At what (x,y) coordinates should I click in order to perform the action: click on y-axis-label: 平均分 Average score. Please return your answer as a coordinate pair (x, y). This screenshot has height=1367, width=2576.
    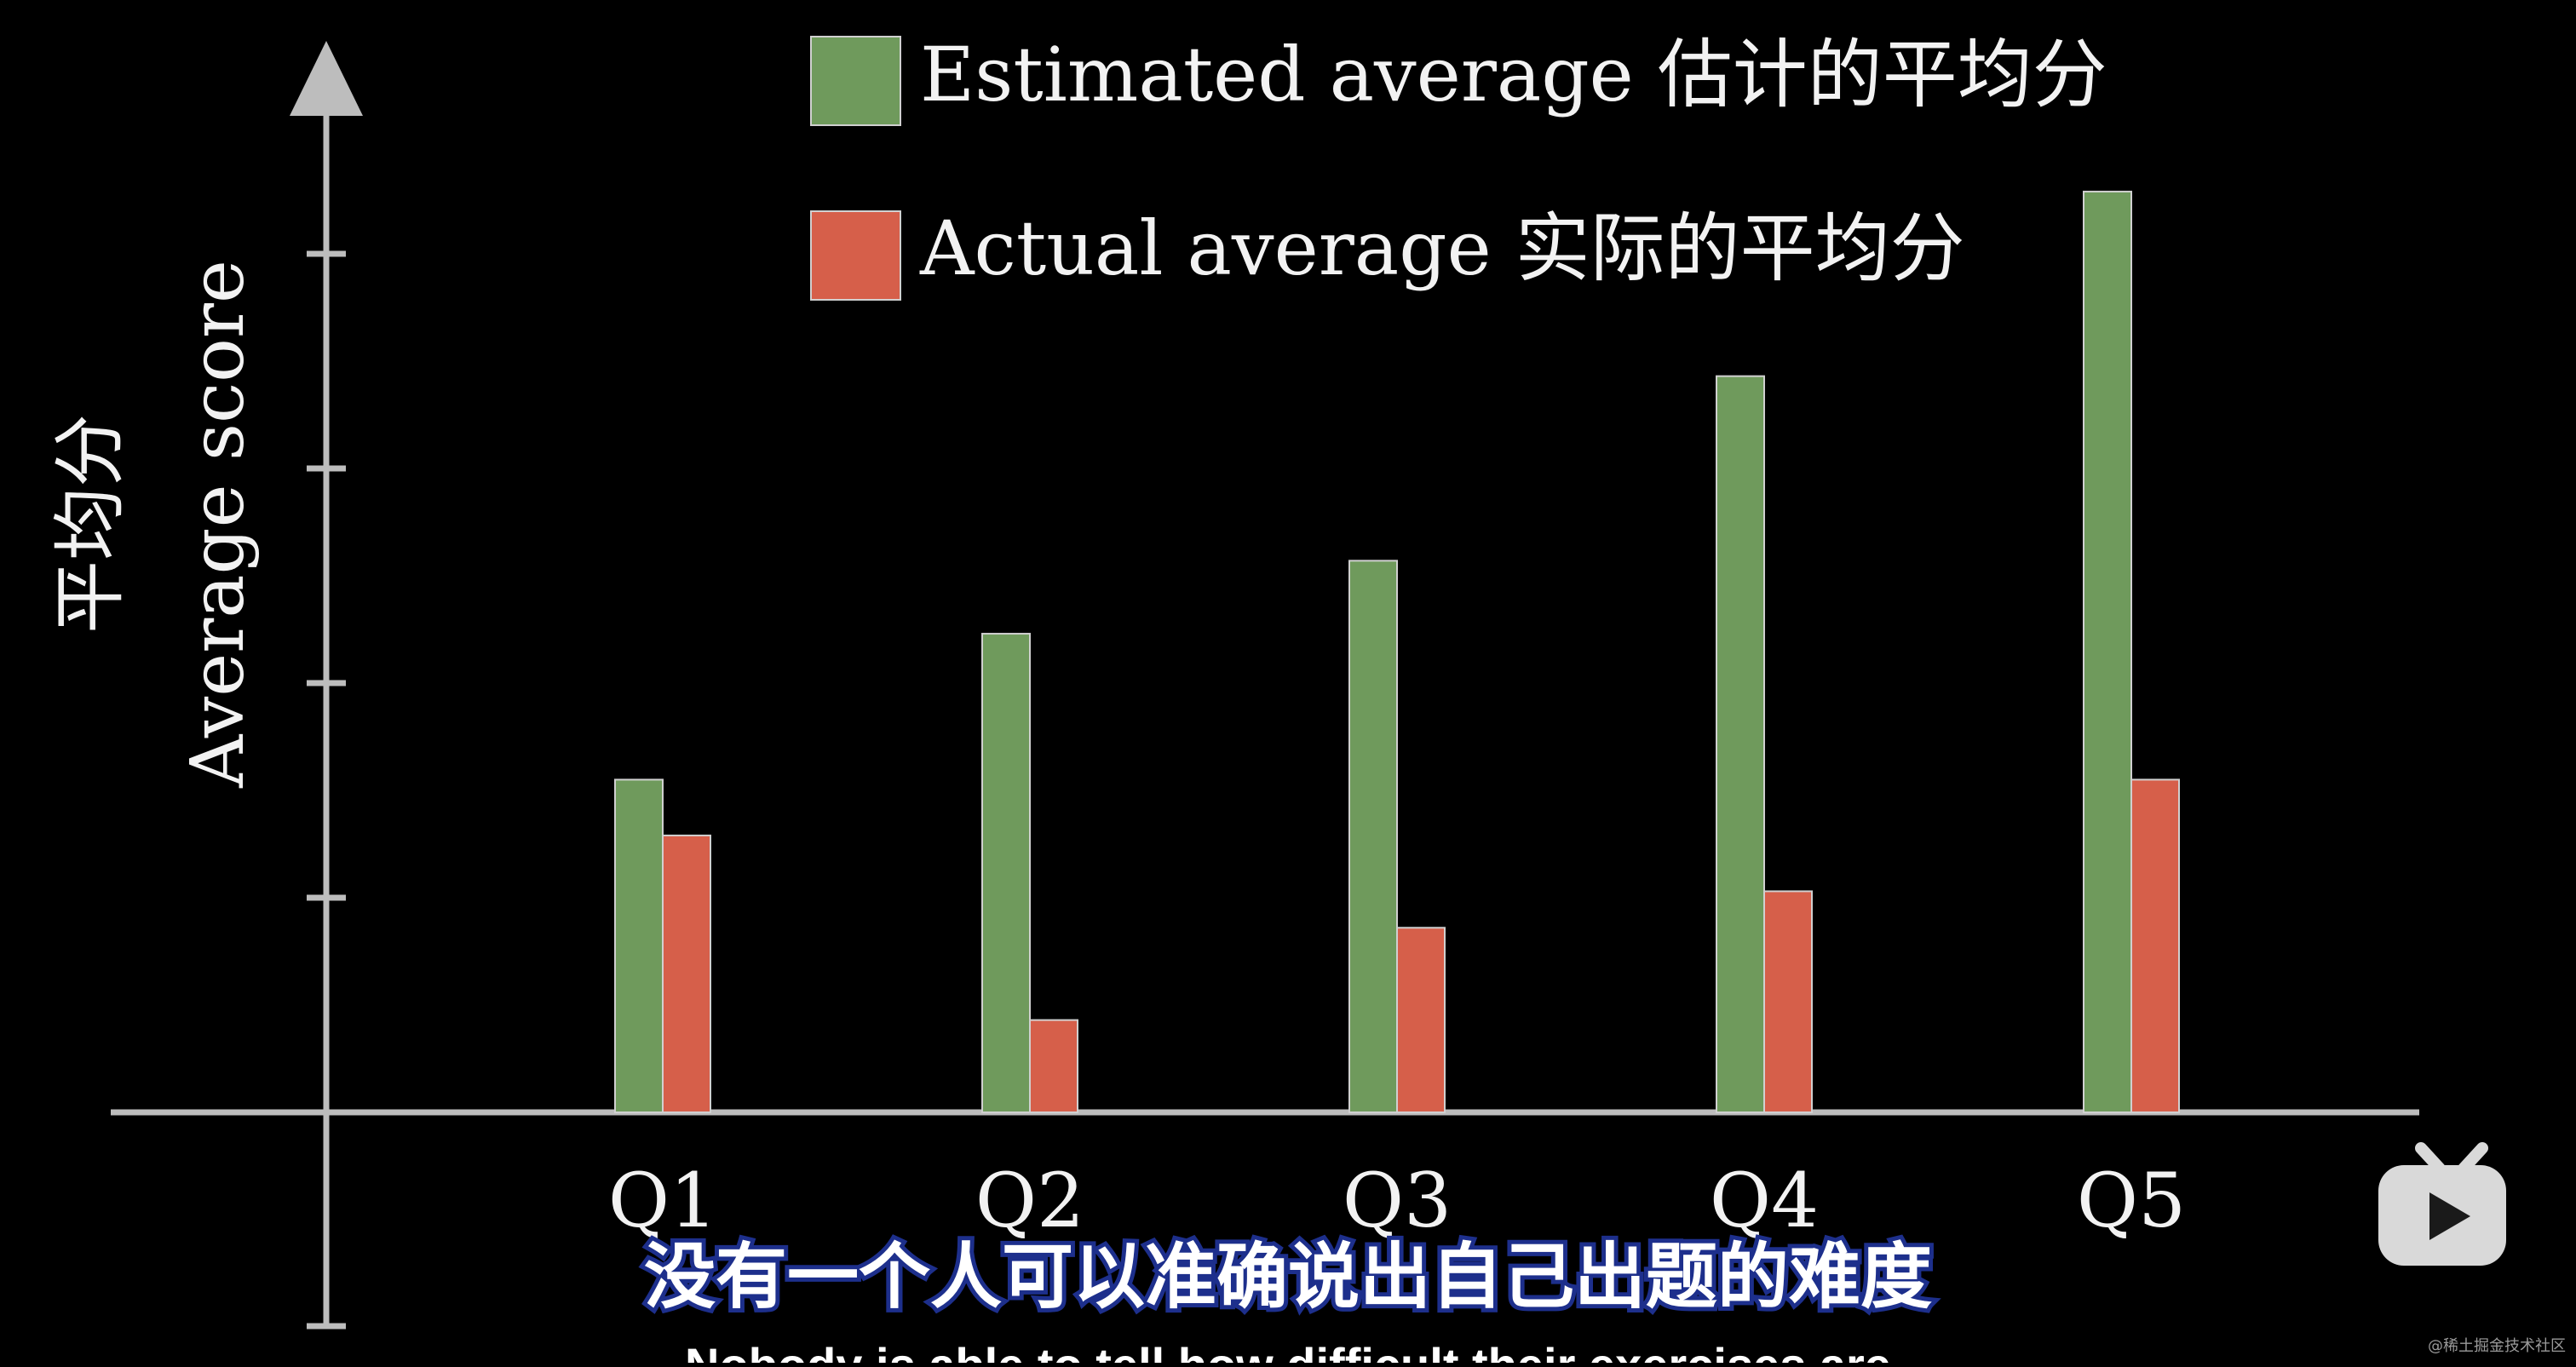
    Looking at the image, I should click on (154, 524).